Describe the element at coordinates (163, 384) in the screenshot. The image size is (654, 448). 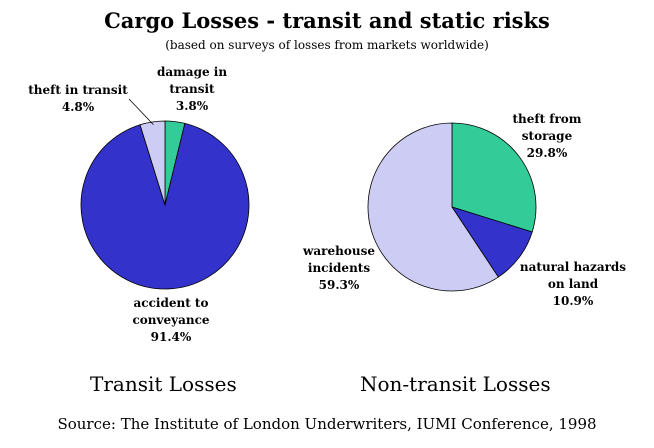
I see `transit-losses-caption: Transit Losses` at that location.